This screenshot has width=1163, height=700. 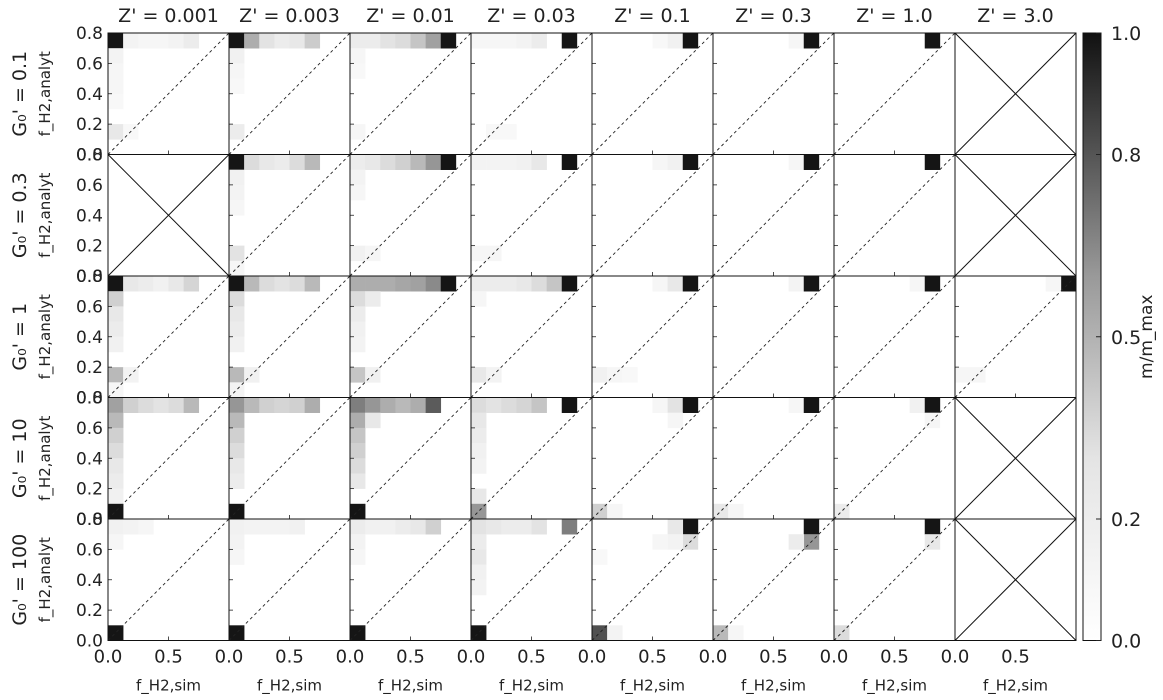 I want to click on panel-r2-c6, so click(x=894, y=336).